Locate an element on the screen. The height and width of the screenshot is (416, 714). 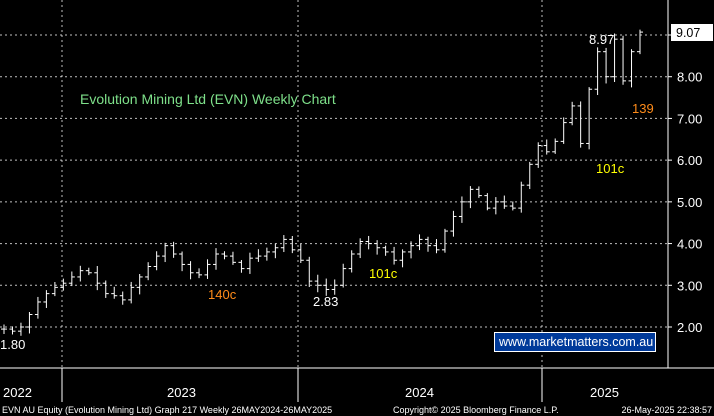
x-axis-labels: 2022 2023 2024 2025 is located at coordinates (311, 385).